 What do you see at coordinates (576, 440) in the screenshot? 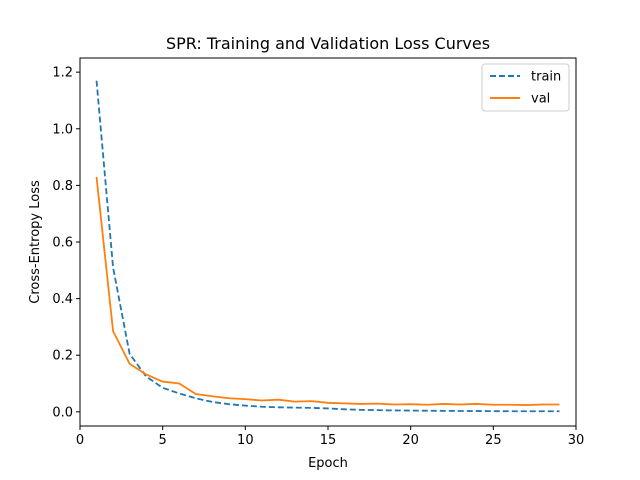
I see `x-tick-label: 30` at bounding box center [576, 440].